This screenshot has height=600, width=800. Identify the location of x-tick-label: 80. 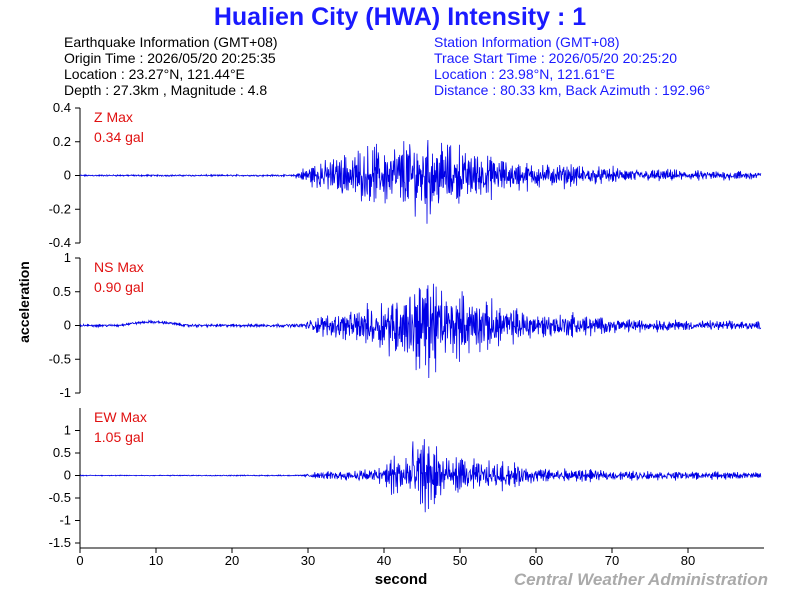
(688, 560).